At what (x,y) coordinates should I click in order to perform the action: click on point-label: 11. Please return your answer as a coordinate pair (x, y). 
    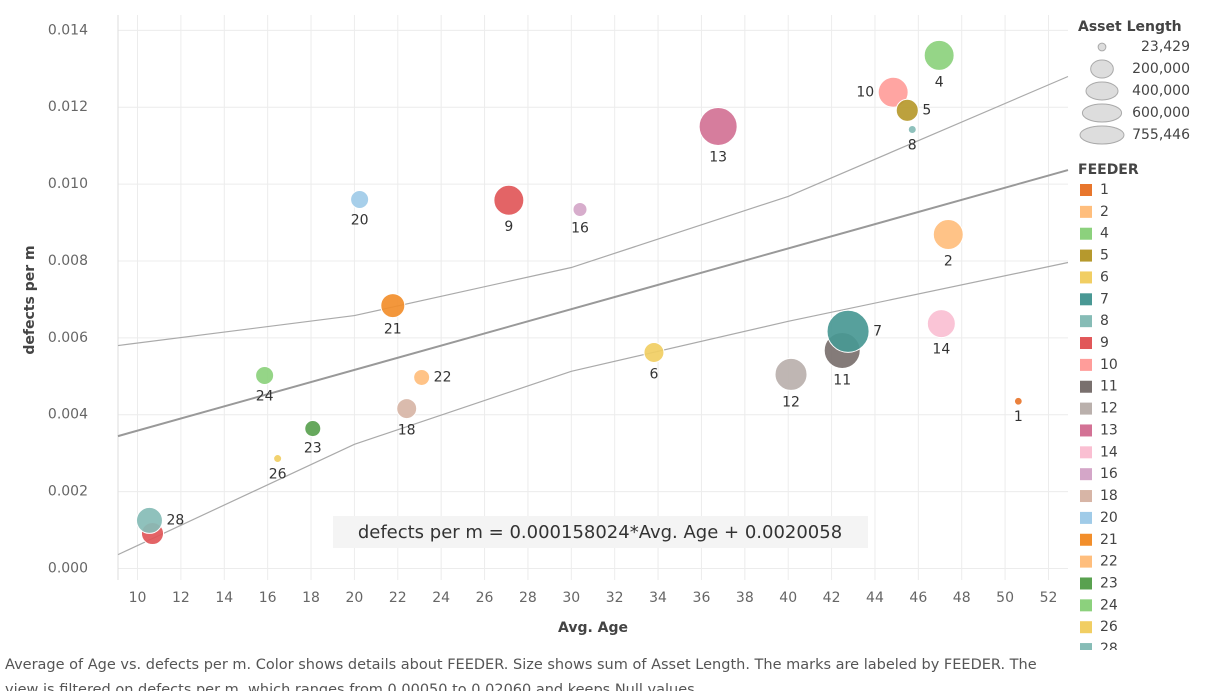
    Looking at the image, I should click on (842, 381).